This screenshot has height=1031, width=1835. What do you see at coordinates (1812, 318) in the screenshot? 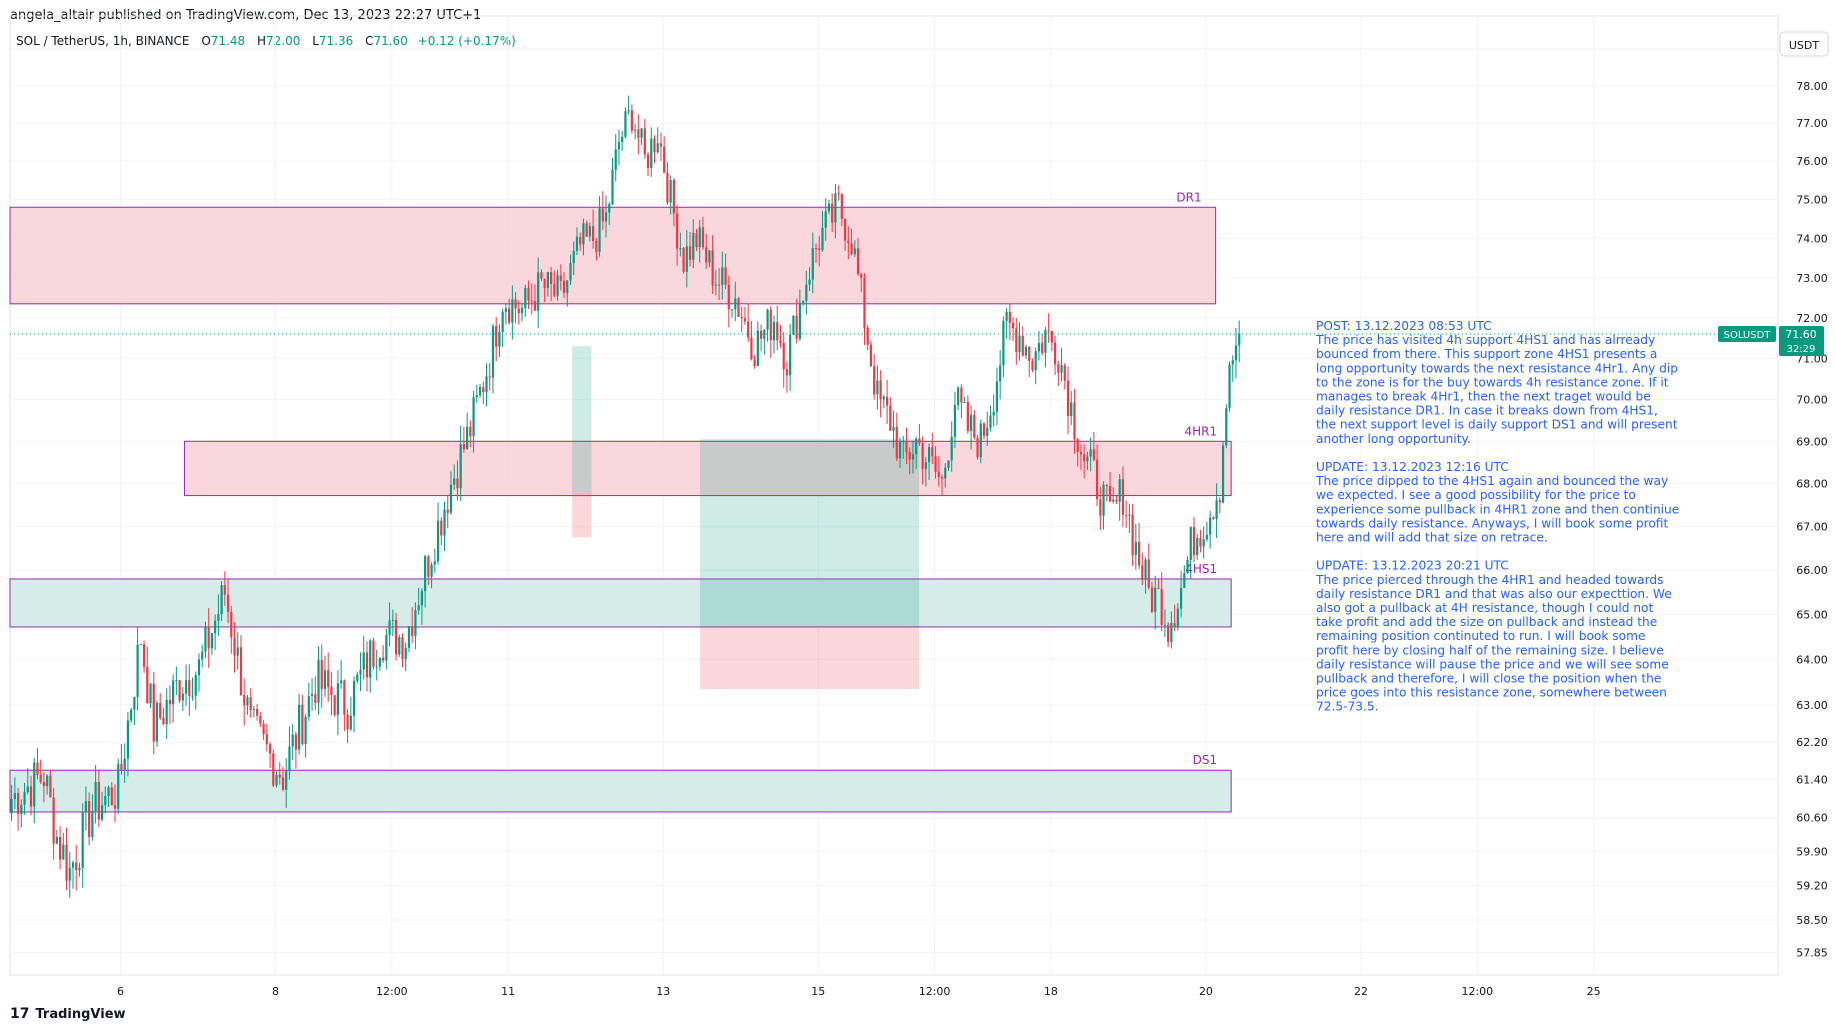
I see `y-tick-label: 72.00` at bounding box center [1812, 318].